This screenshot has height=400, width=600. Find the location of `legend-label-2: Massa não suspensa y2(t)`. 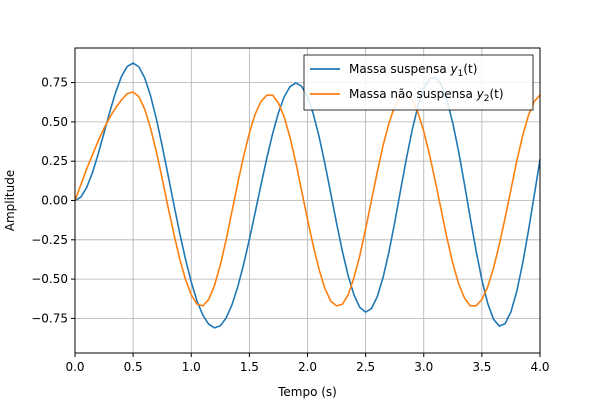

legend-label-2: Massa não suspensa y2(t) is located at coordinates (426, 95).